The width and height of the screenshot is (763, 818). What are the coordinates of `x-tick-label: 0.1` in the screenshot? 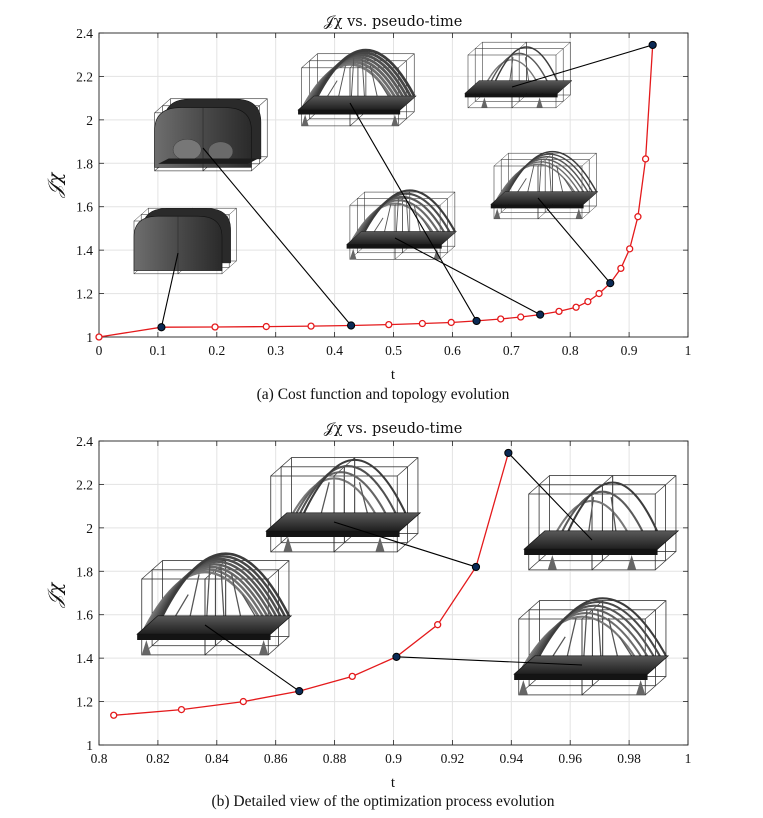 It's located at (157, 350).